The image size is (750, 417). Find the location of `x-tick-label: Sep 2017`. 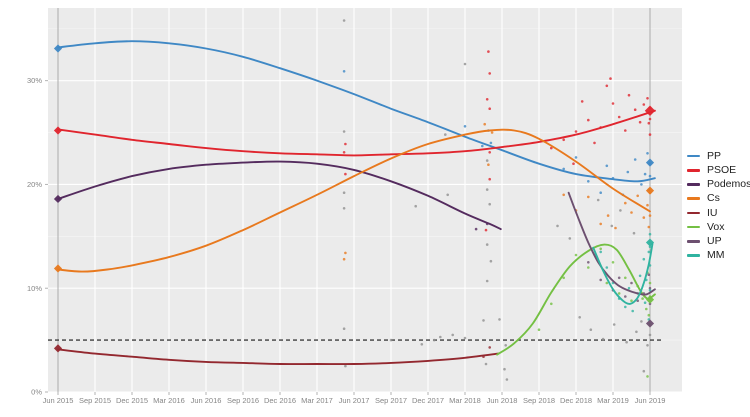

x-tick-label: Sep 2017 is located at coordinates (391, 400).